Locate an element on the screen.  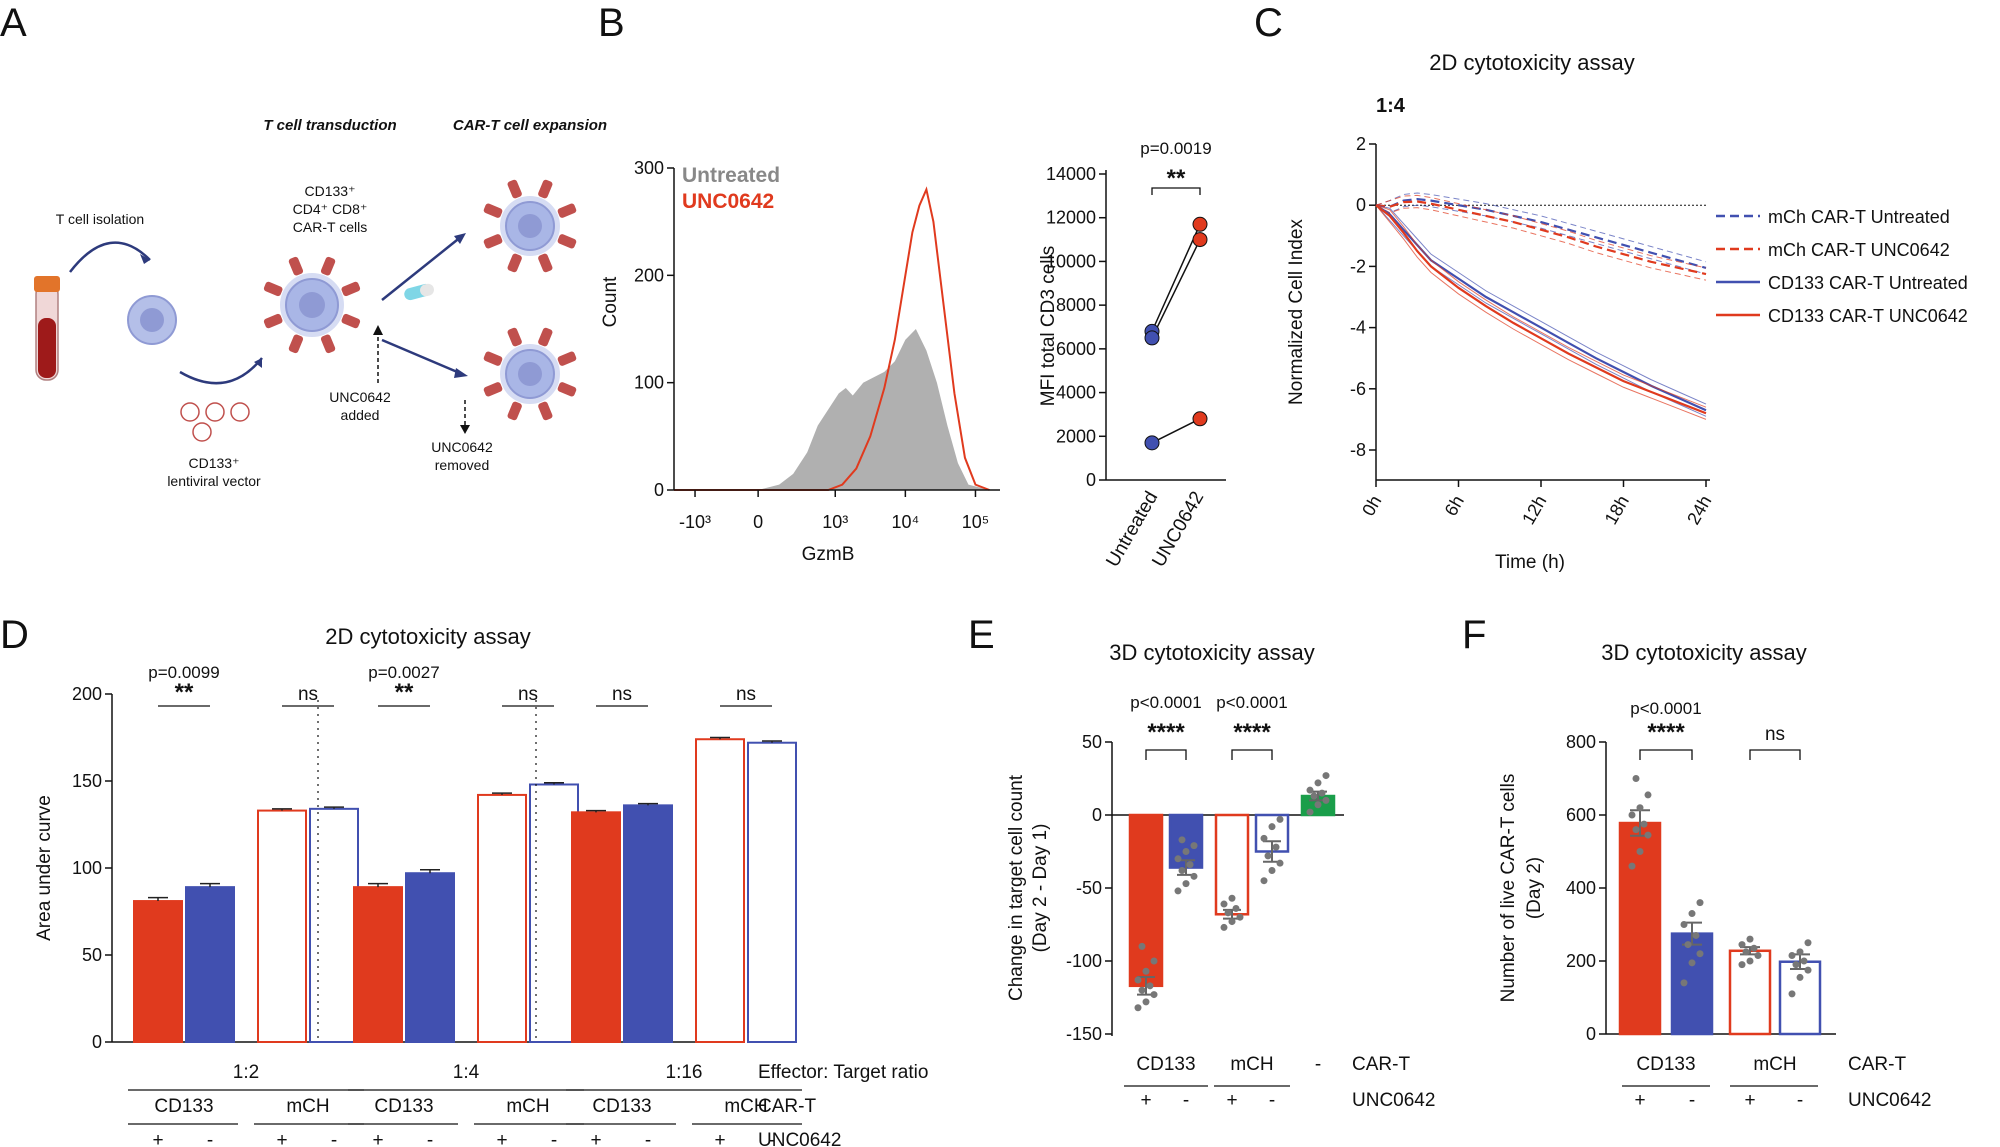
y-tick-label: 200 is located at coordinates (87, 694).